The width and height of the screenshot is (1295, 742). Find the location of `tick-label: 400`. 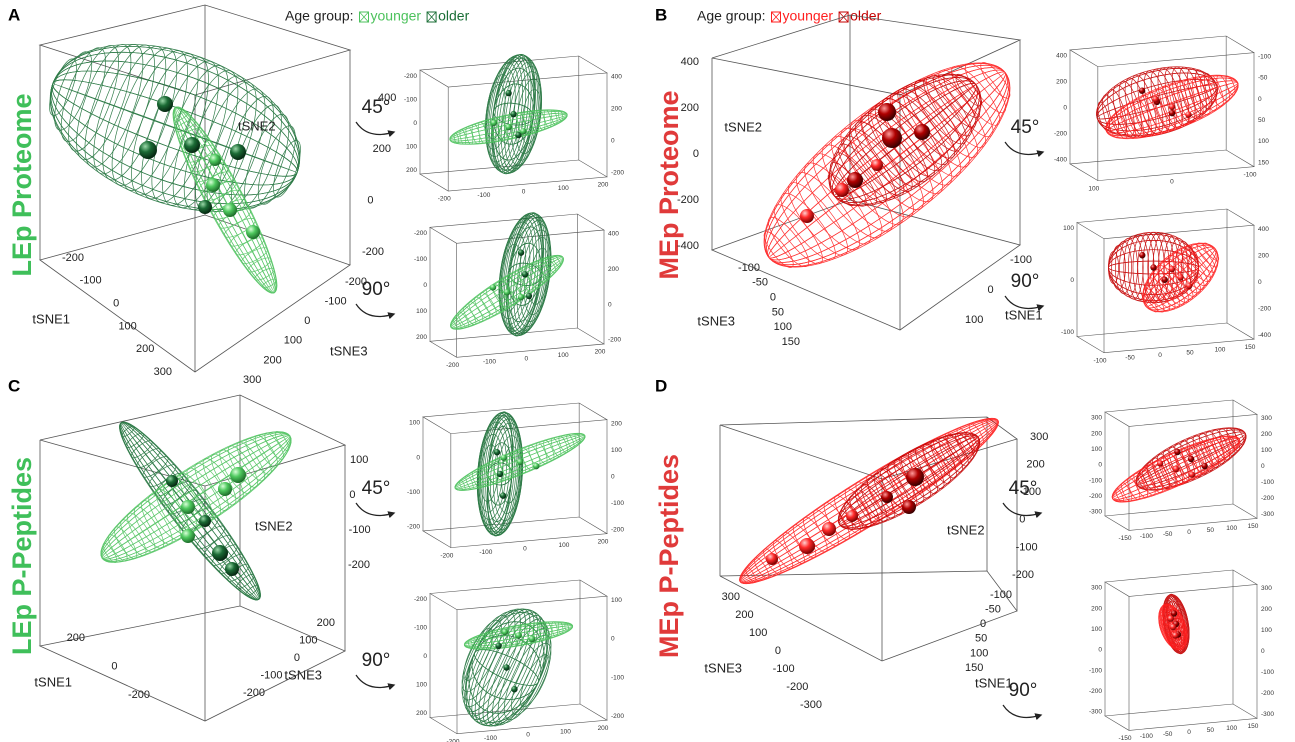

tick-label: 400 is located at coordinates (613, 234).